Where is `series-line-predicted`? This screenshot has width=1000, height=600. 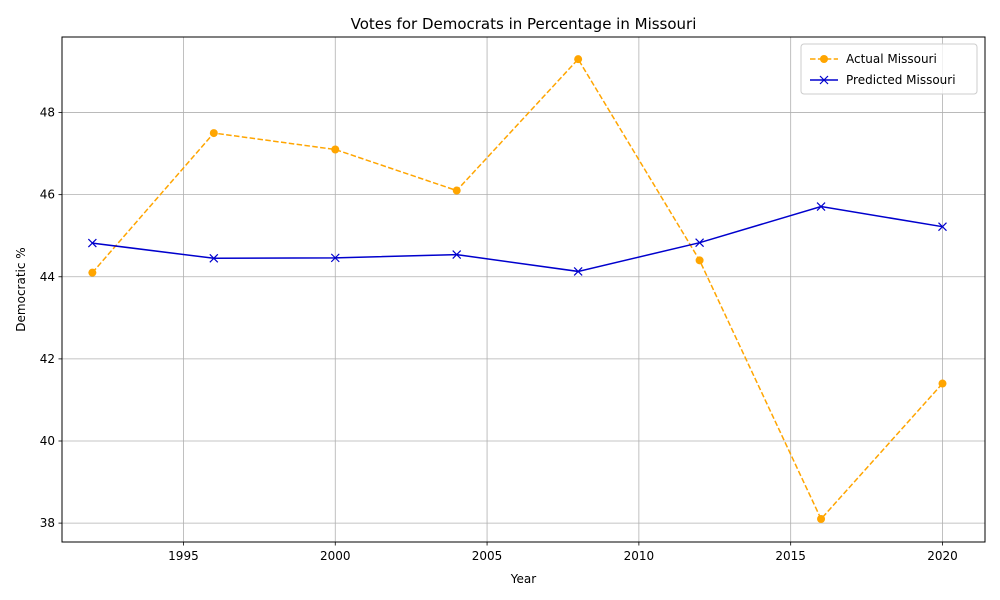
series-line-predicted is located at coordinates (517, 239).